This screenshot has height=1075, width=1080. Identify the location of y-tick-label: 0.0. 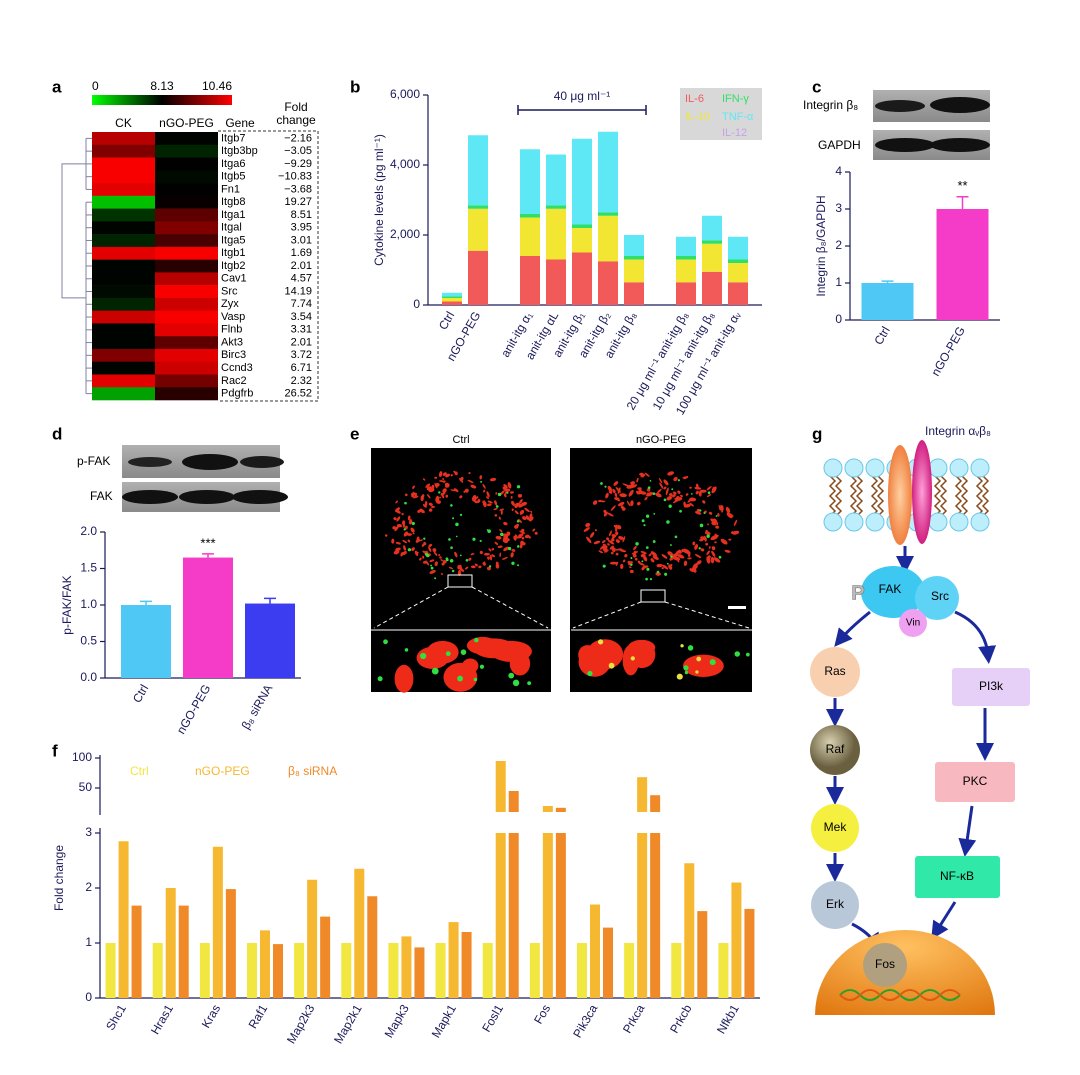
(88, 677).